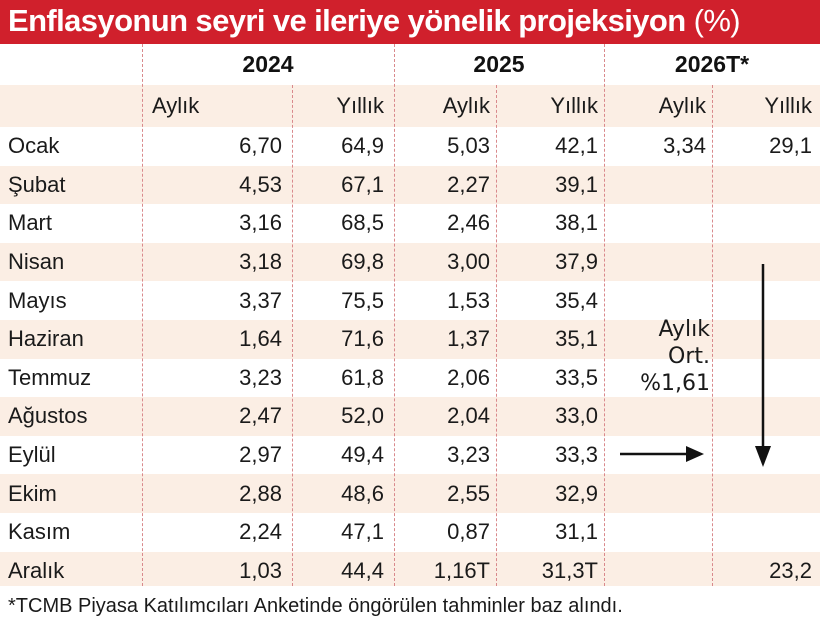  What do you see at coordinates (790, 570) in the screenshot?
I see `table-cell: 23,2` at bounding box center [790, 570].